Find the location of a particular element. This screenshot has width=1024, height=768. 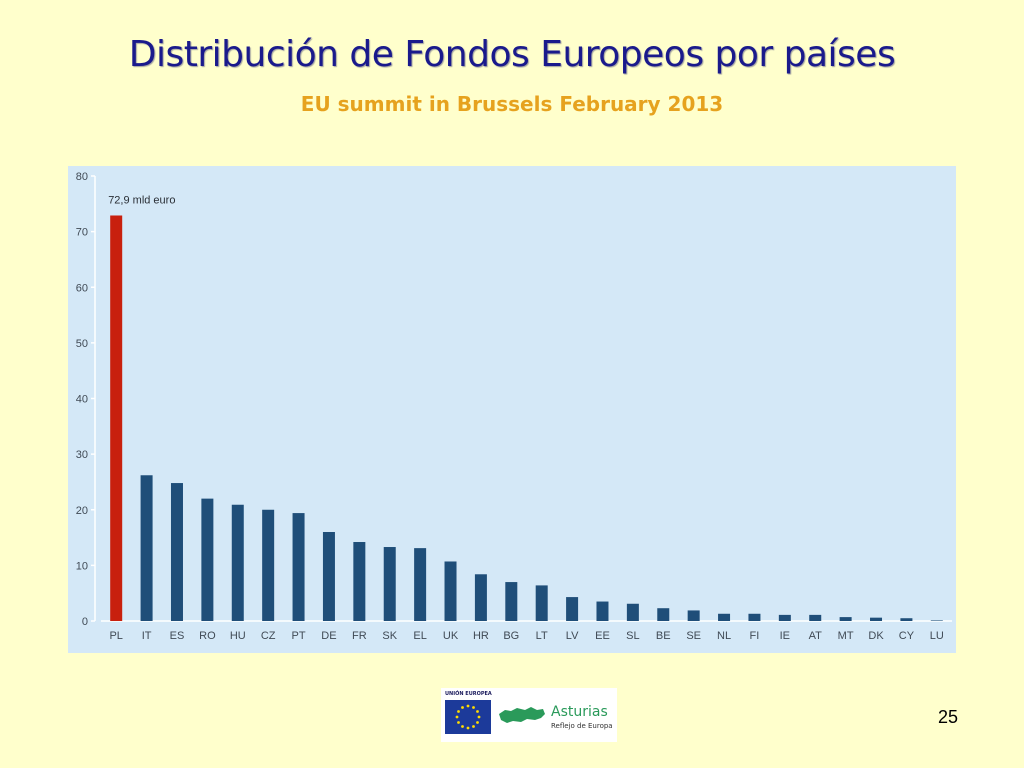

bar-de is located at coordinates (328, 576).